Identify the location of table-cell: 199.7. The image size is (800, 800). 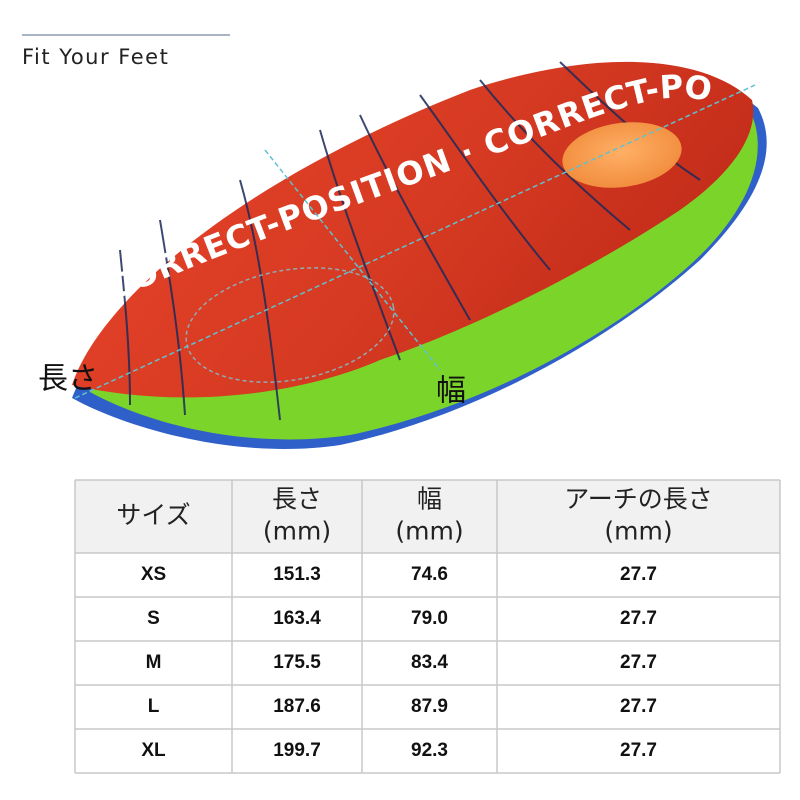
(297, 750).